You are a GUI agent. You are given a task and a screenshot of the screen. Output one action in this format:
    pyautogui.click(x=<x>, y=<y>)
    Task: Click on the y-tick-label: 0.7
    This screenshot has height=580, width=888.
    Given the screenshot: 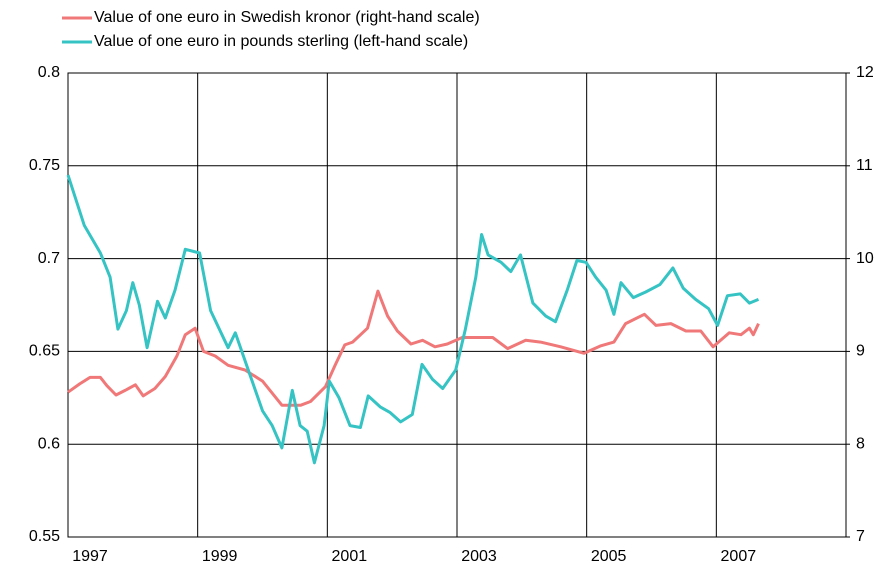 What is the action you would take?
    pyautogui.click(x=49, y=258)
    